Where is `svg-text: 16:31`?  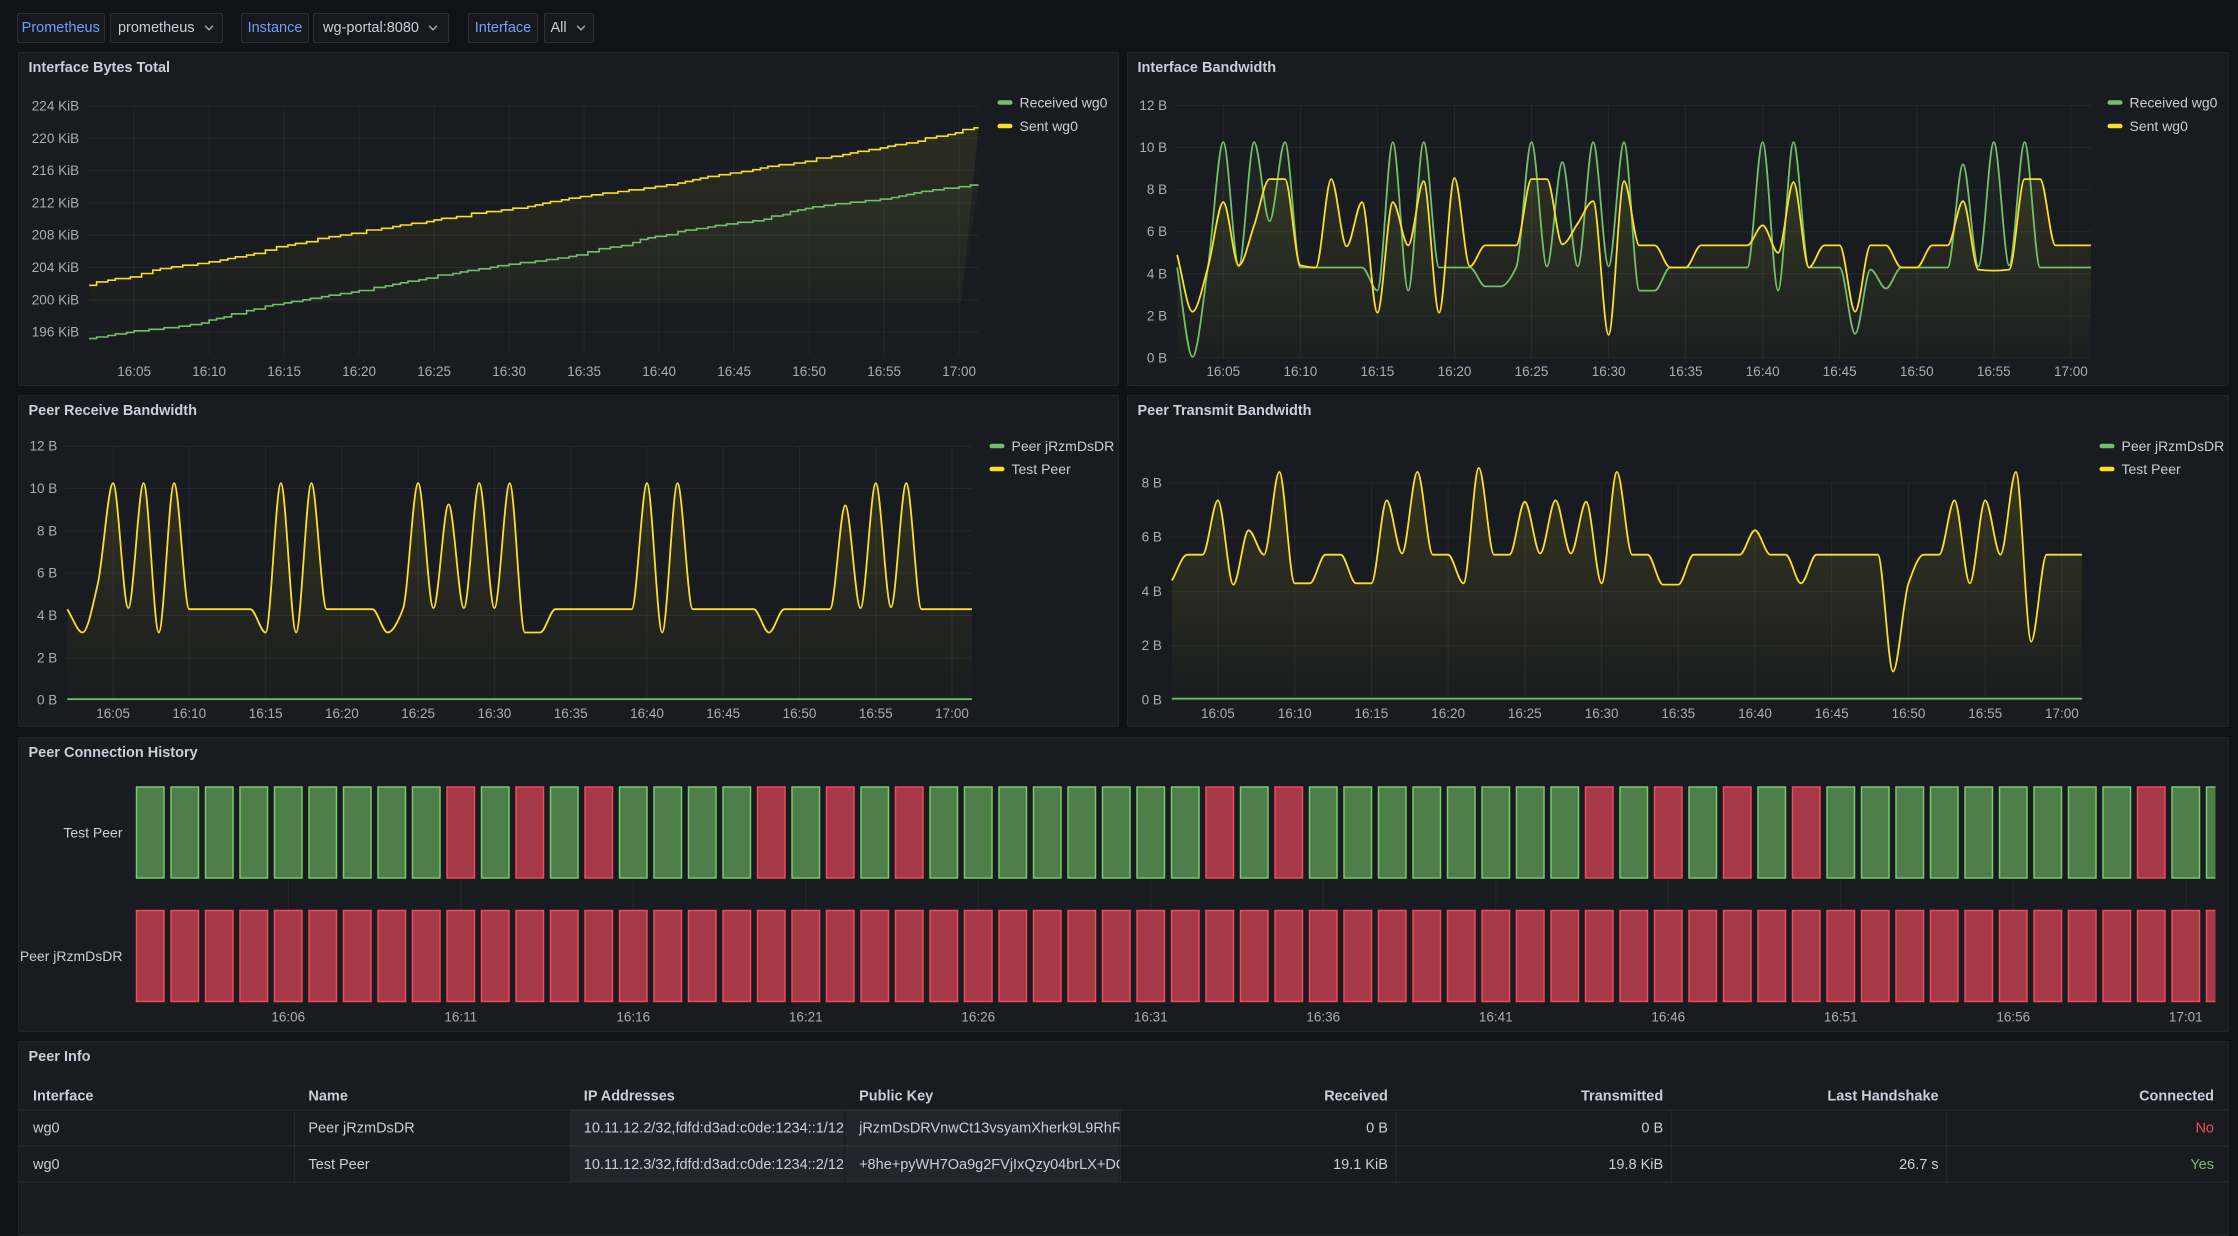
svg-text: 16:31 is located at coordinates (1150, 1016).